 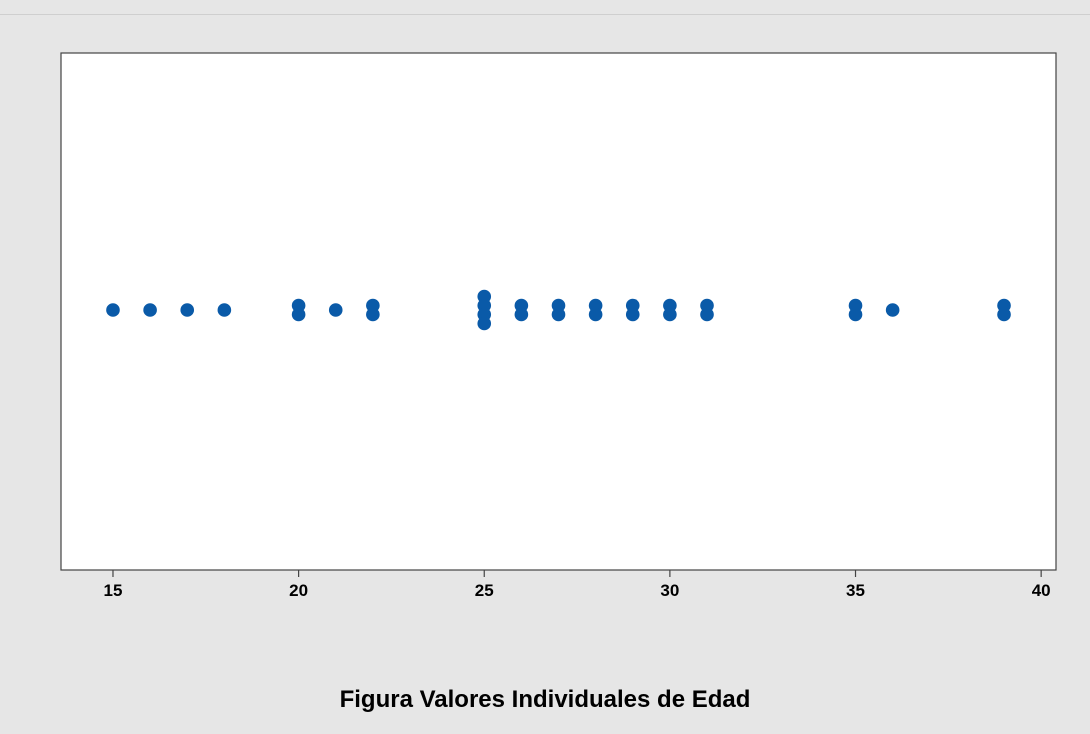 What do you see at coordinates (577, 585) in the screenshot?
I see `x-axis: 15 20 25 30 35 40` at bounding box center [577, 585].